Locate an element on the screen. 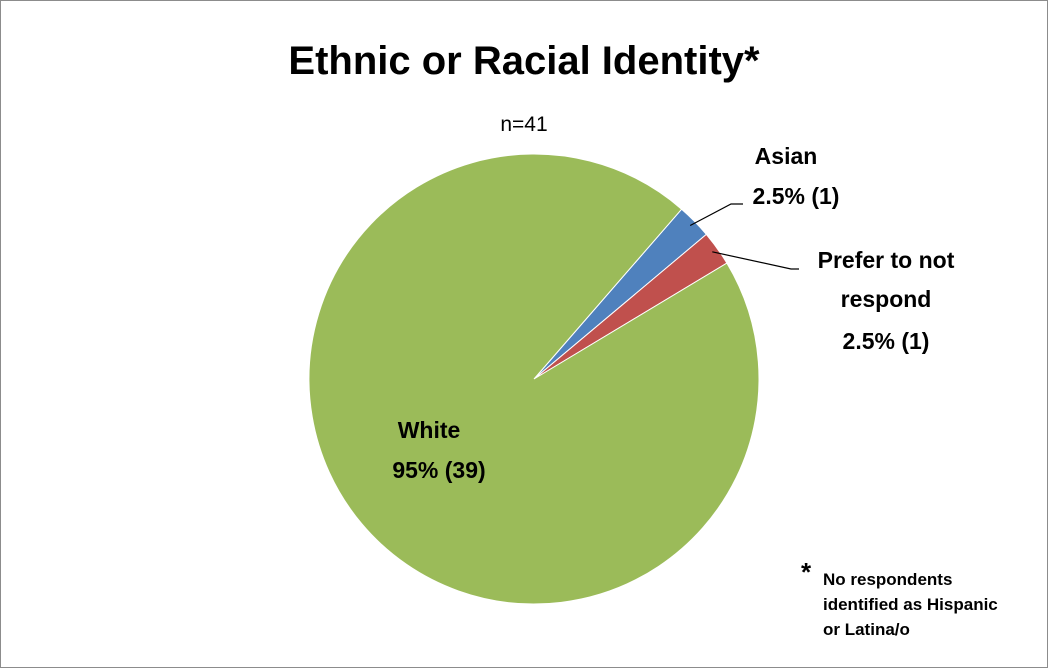  chart-title: Ethnic or Racial Identity* is located at coordinates (524, 61).